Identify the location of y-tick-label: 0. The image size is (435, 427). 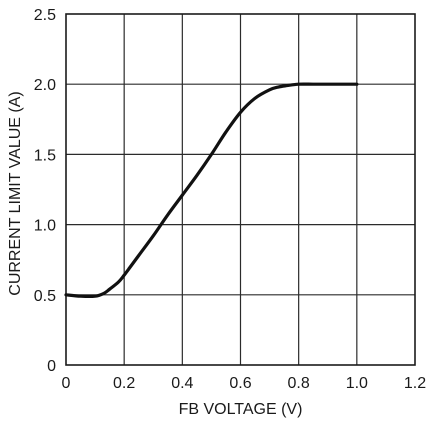
(51, 366).